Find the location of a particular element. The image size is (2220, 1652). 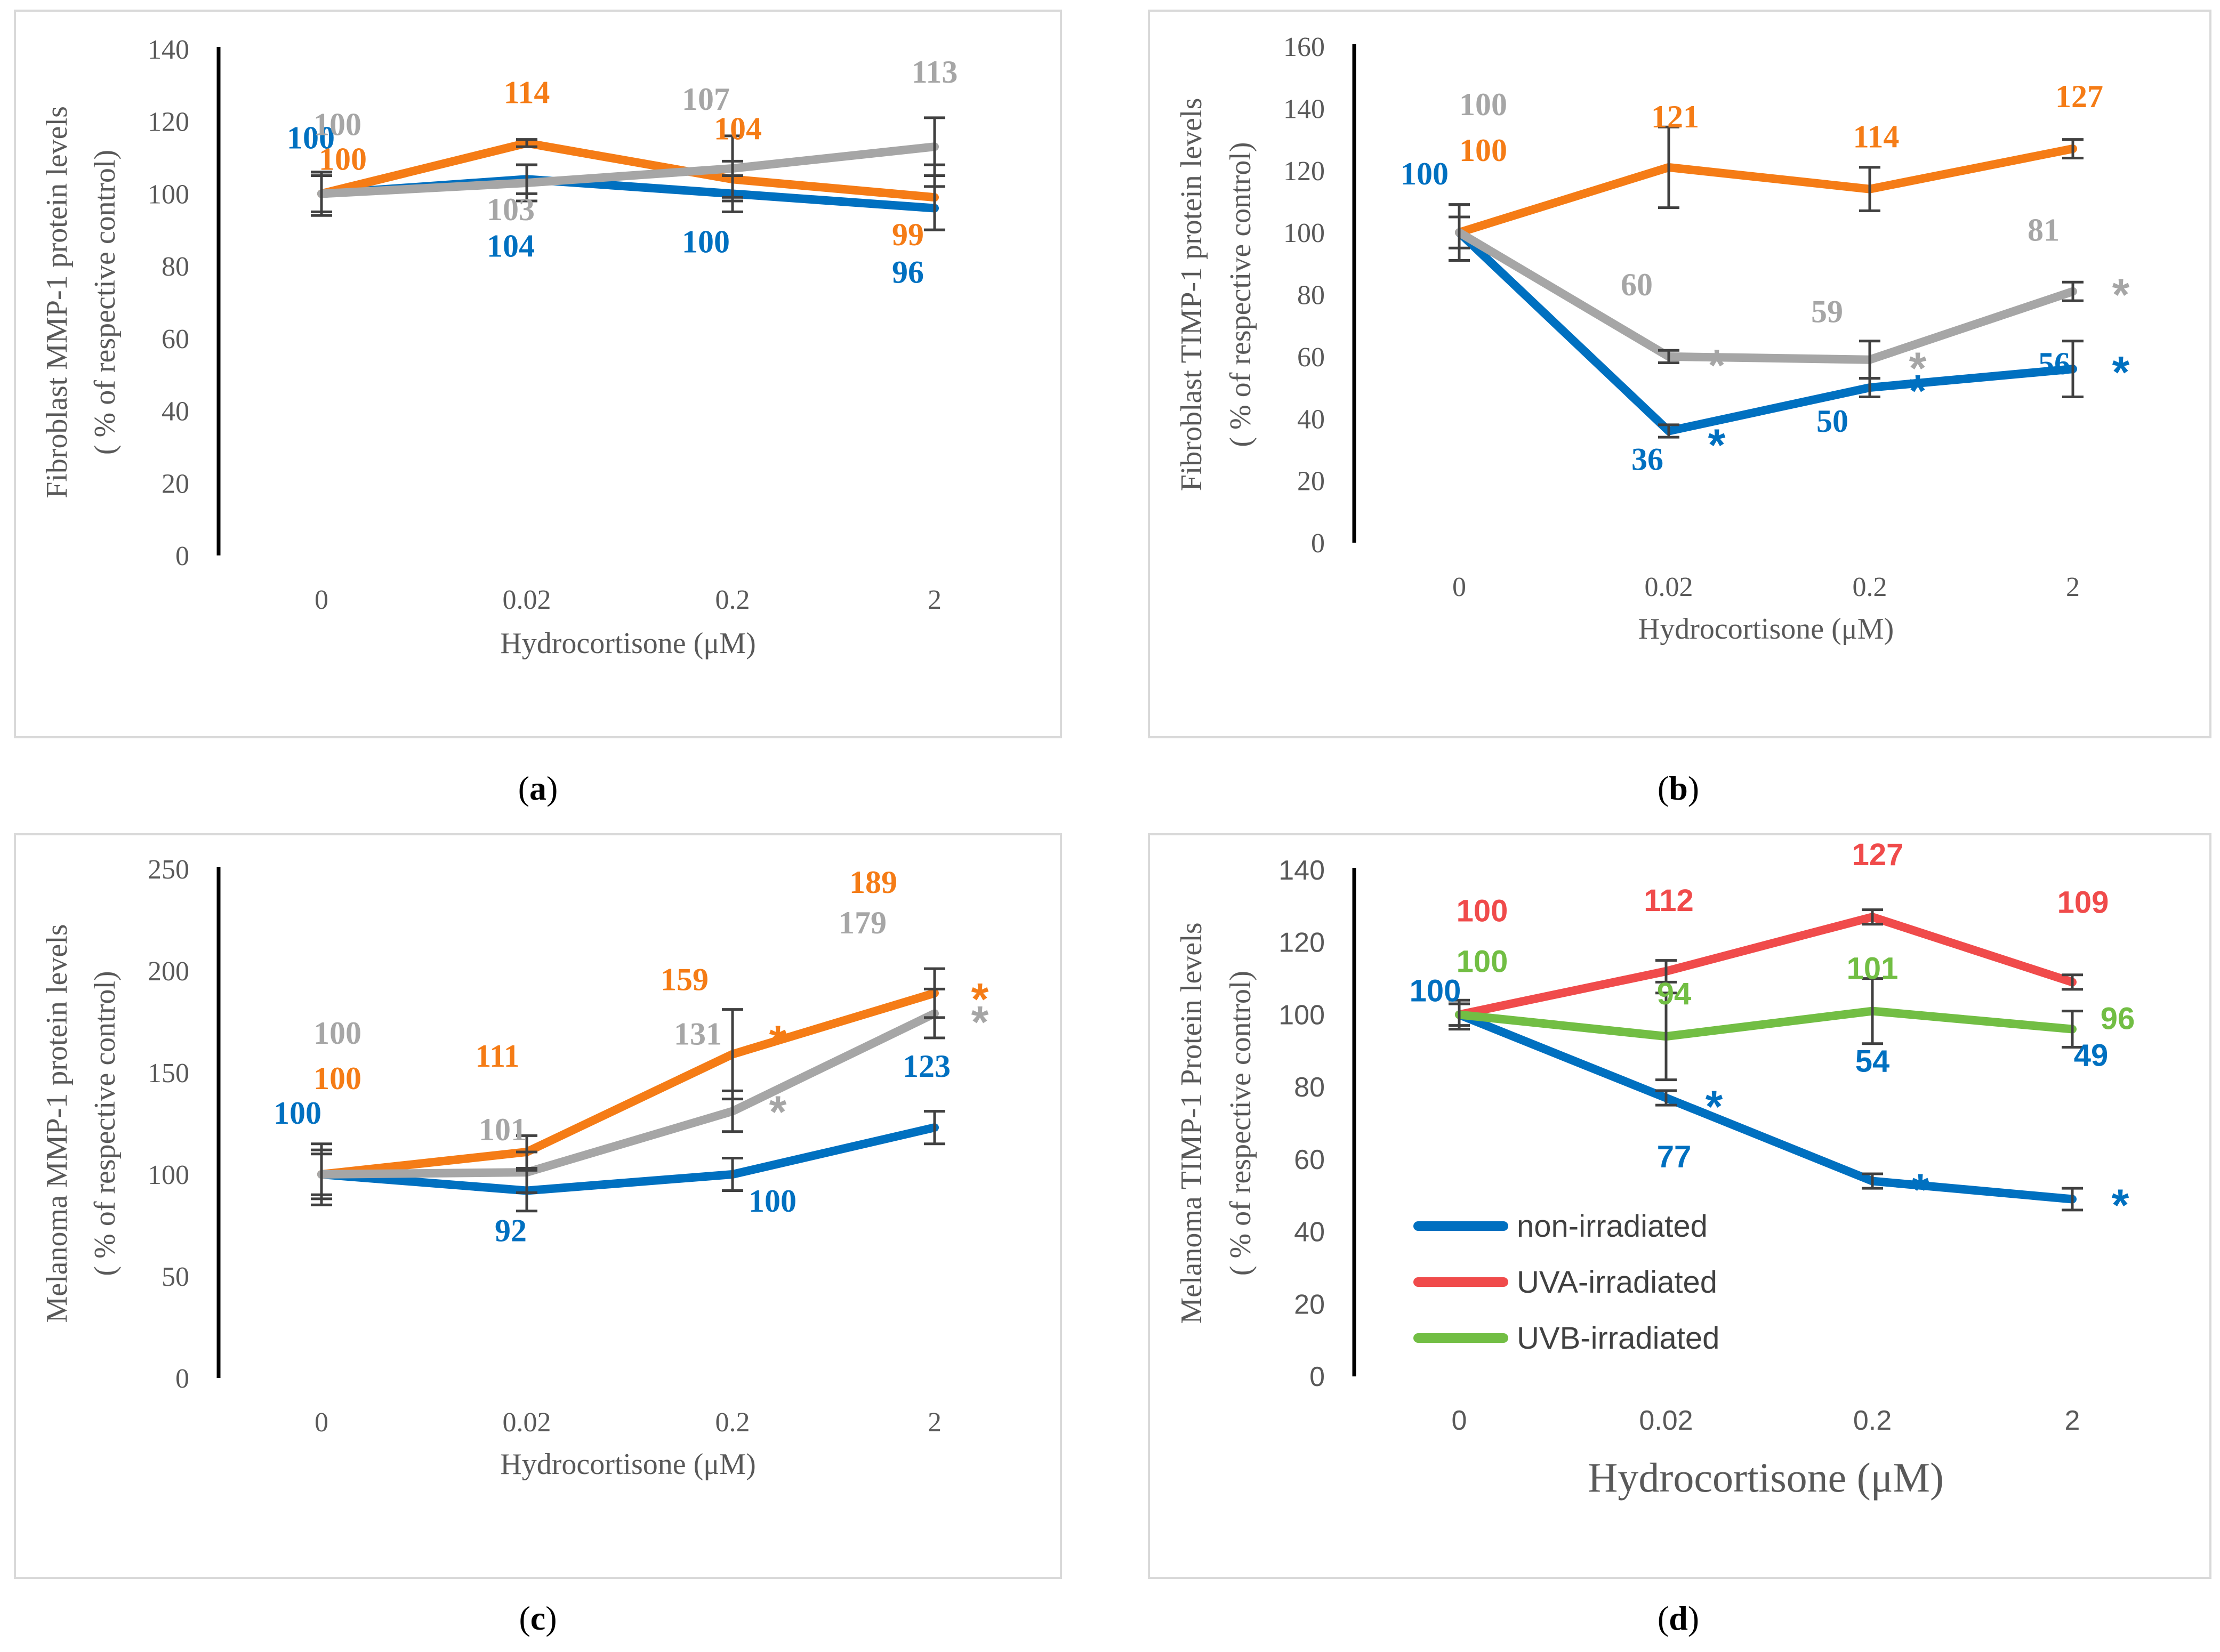

y-tick-label: 150 is located at coordinates (168, 1073).